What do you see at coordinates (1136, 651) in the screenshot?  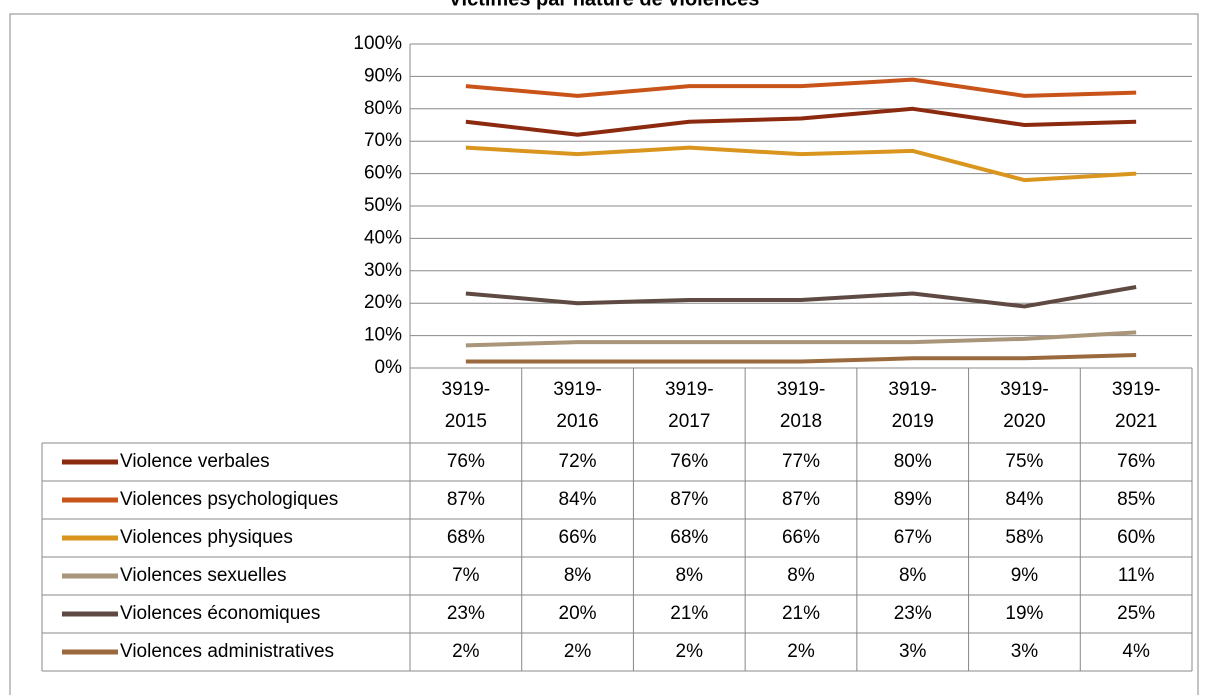 I see `data-label: 4%` at bounding box center [1136, 651].